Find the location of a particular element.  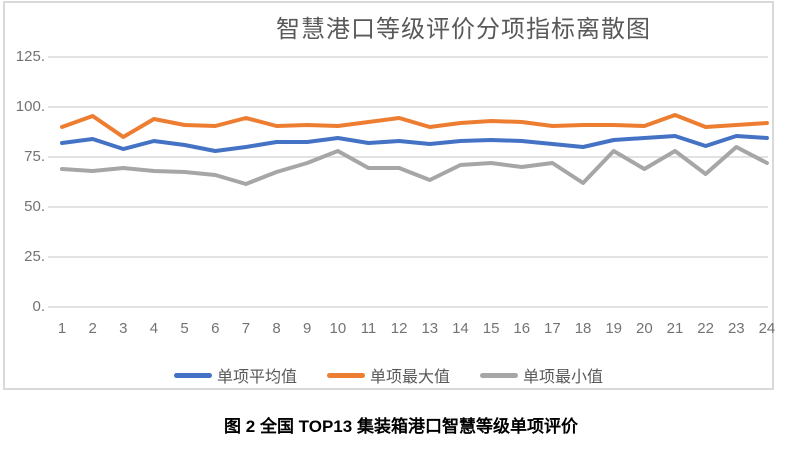

x-axis-label: 20 is located at coordinates (644, 328).